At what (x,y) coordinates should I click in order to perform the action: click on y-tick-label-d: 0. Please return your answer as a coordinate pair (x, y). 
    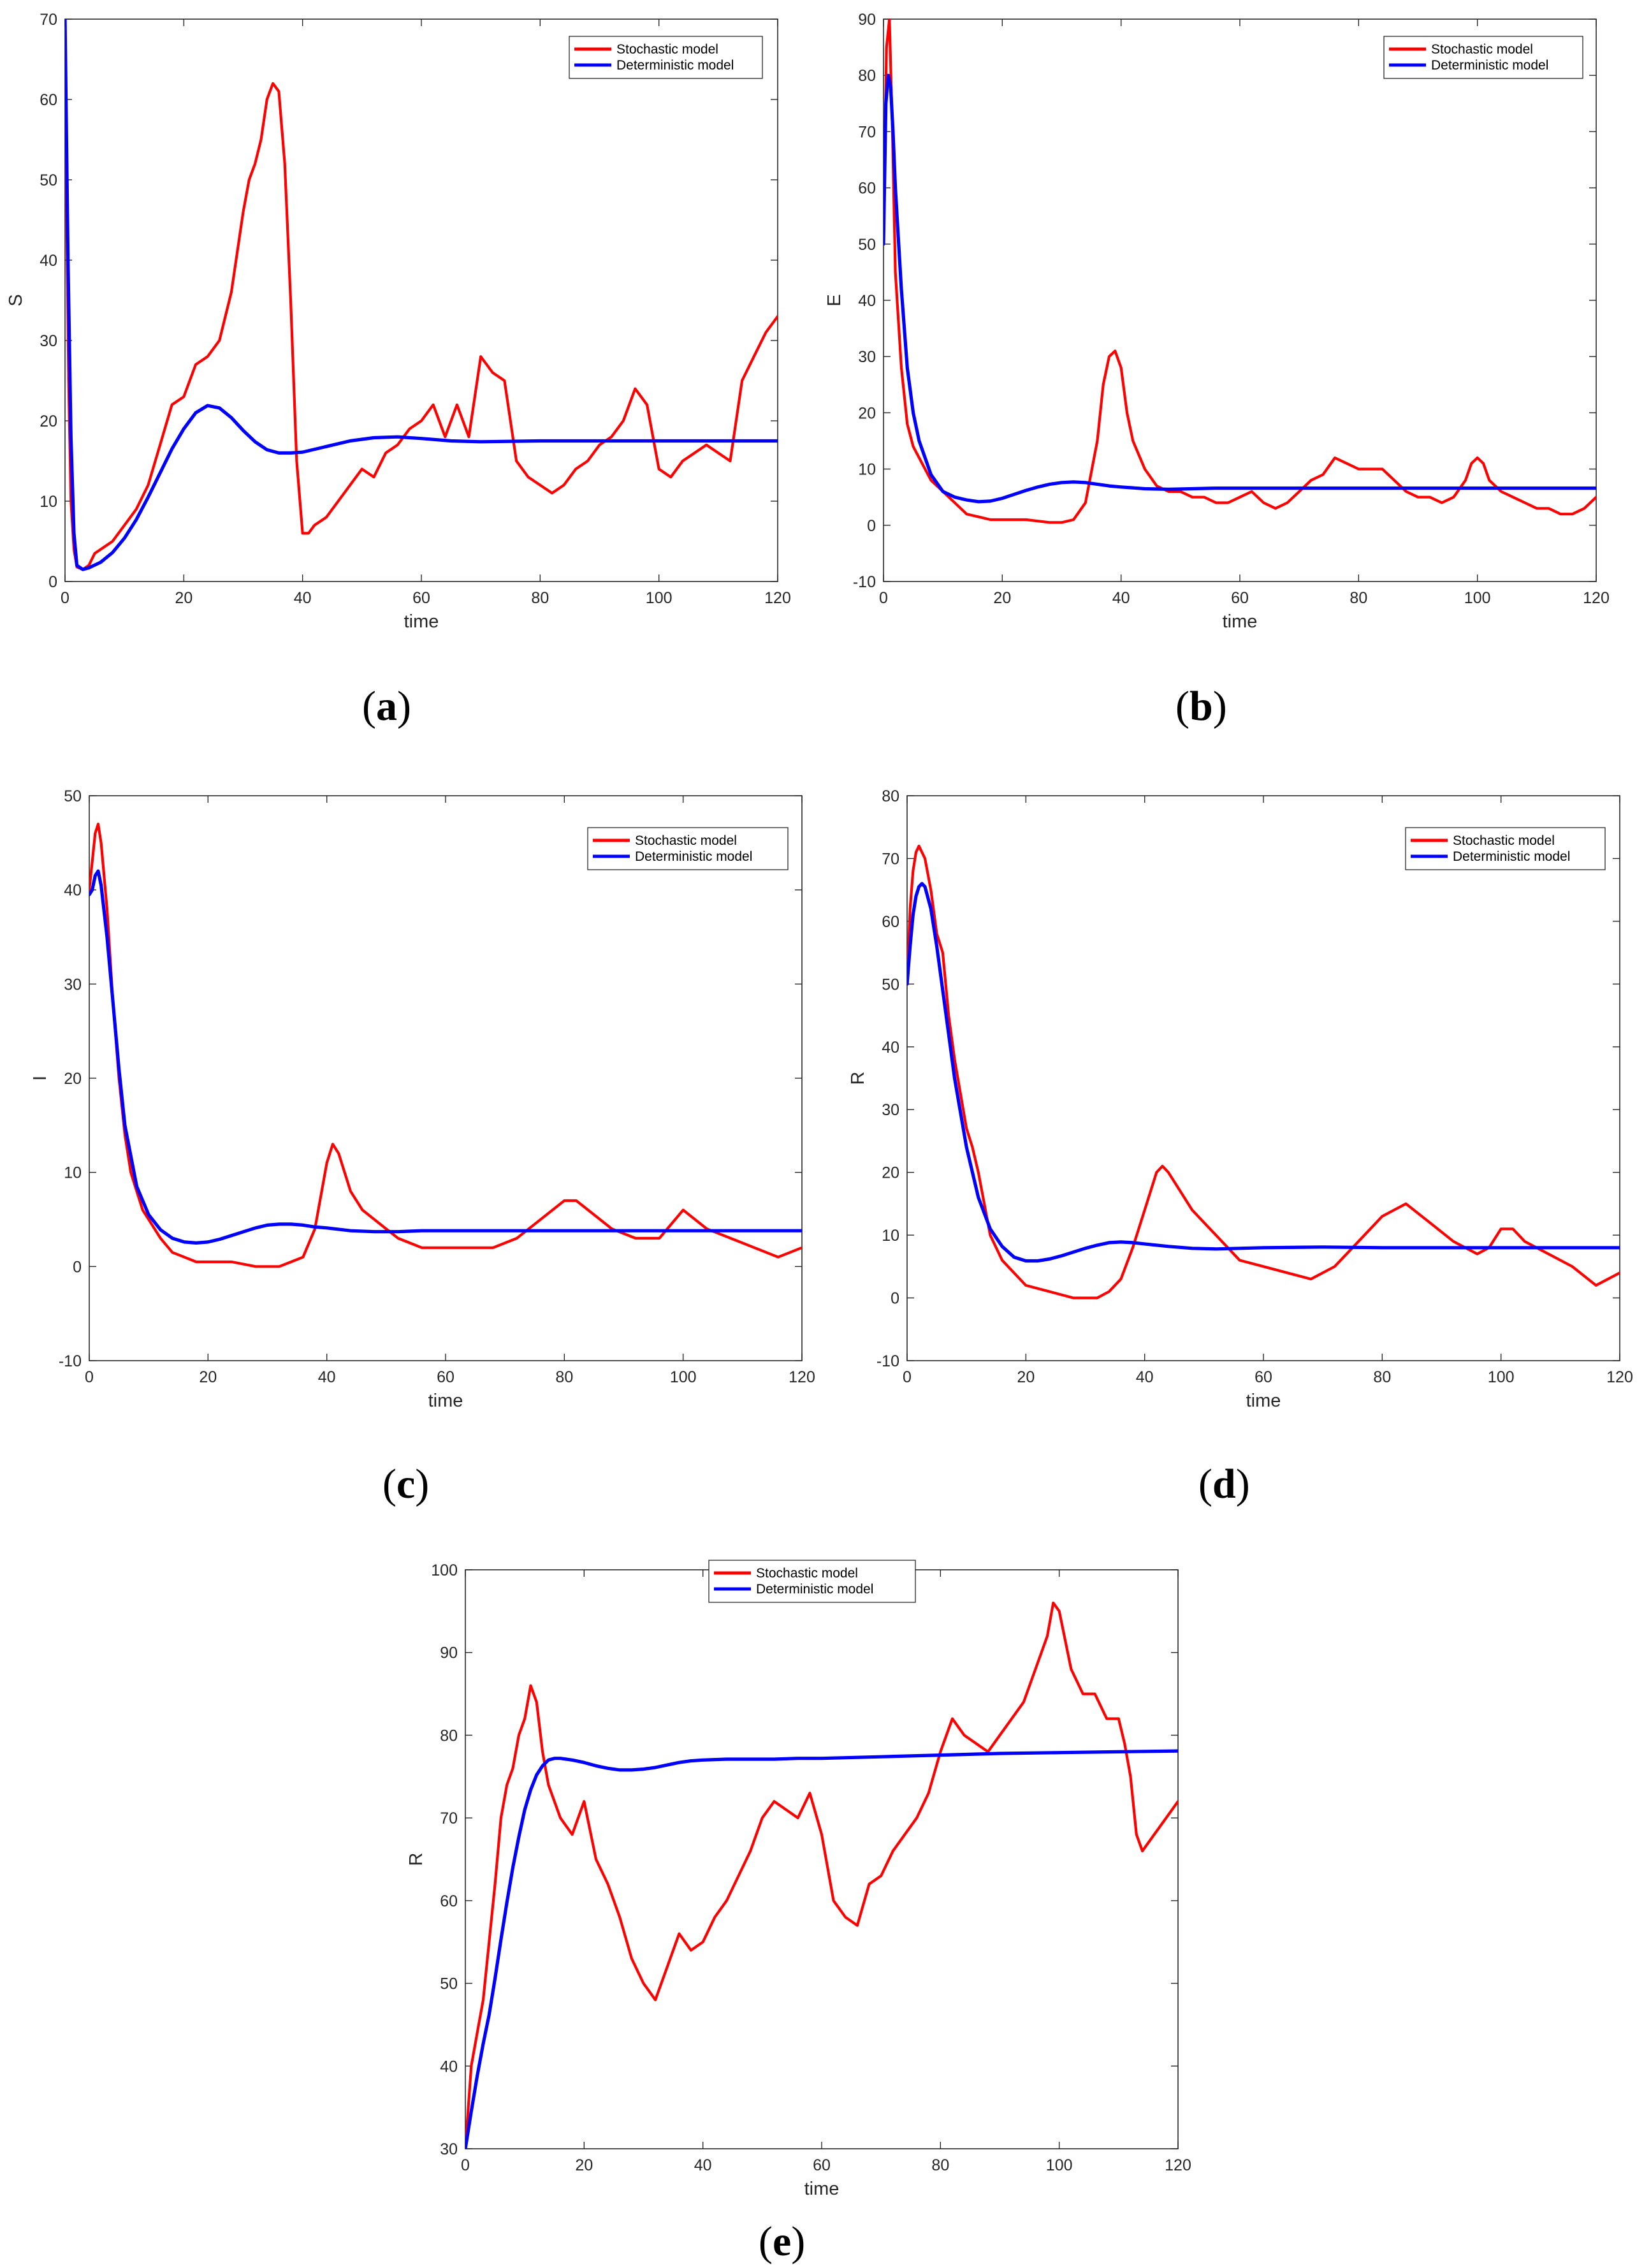
    Looking at the image, I should click on (895, 1299).